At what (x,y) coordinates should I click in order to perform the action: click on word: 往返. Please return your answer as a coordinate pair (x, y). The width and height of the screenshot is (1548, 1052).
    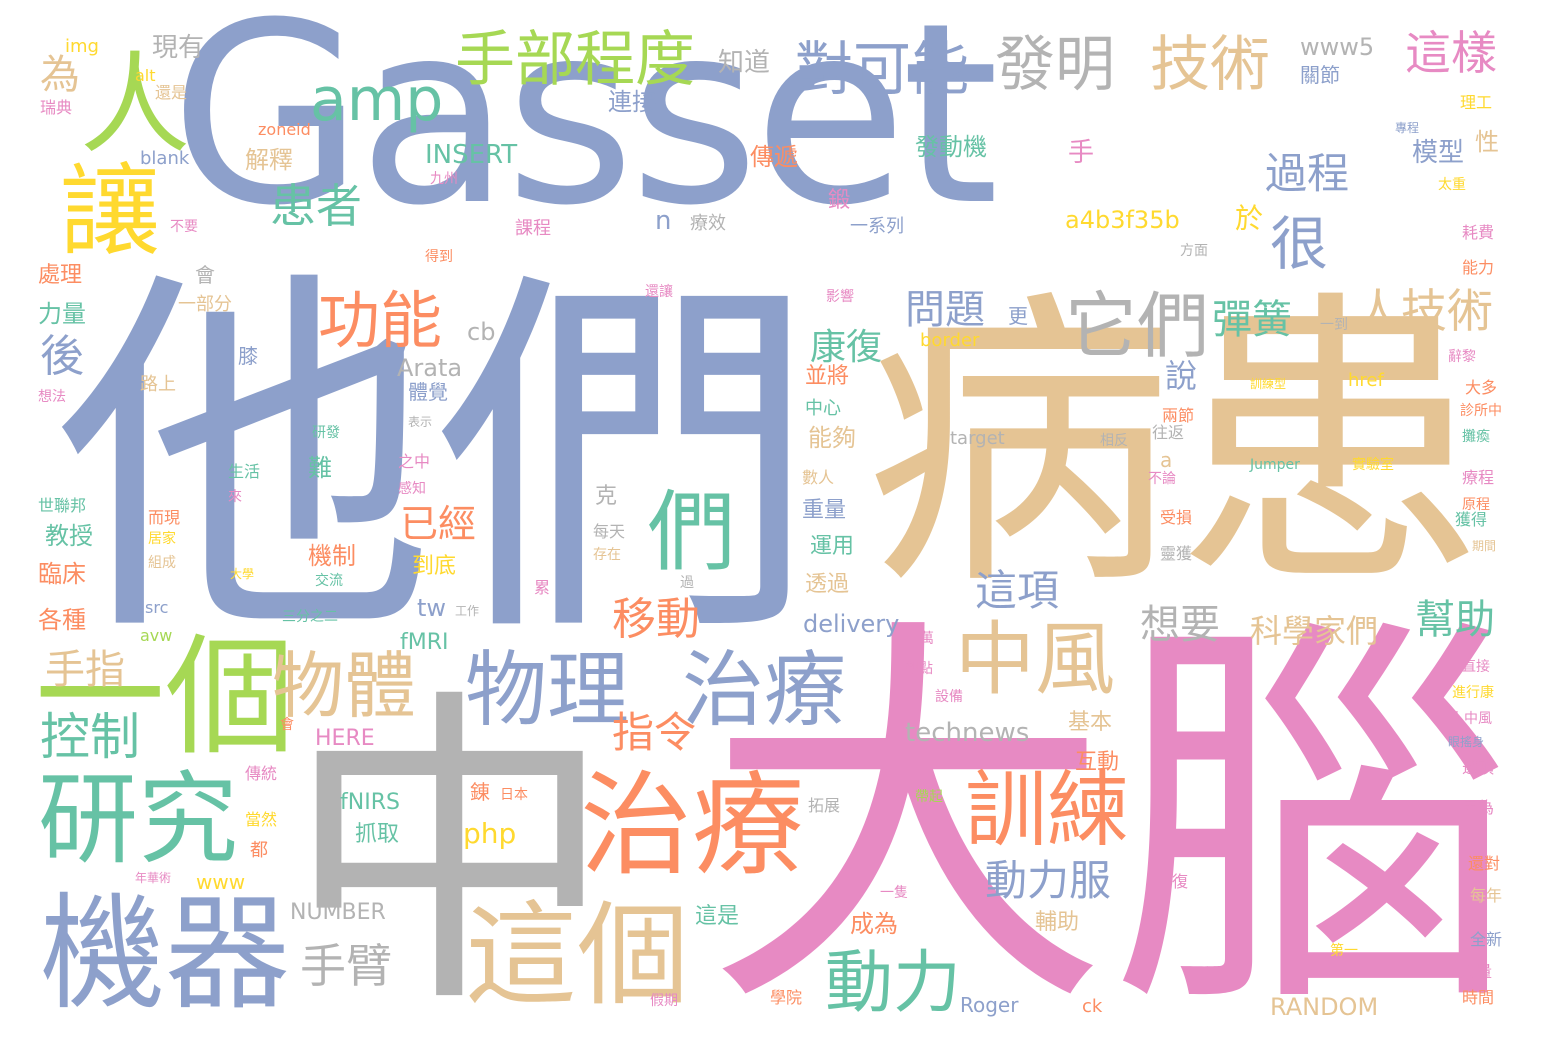
    Looking at the image, I should click on (1168, 432).